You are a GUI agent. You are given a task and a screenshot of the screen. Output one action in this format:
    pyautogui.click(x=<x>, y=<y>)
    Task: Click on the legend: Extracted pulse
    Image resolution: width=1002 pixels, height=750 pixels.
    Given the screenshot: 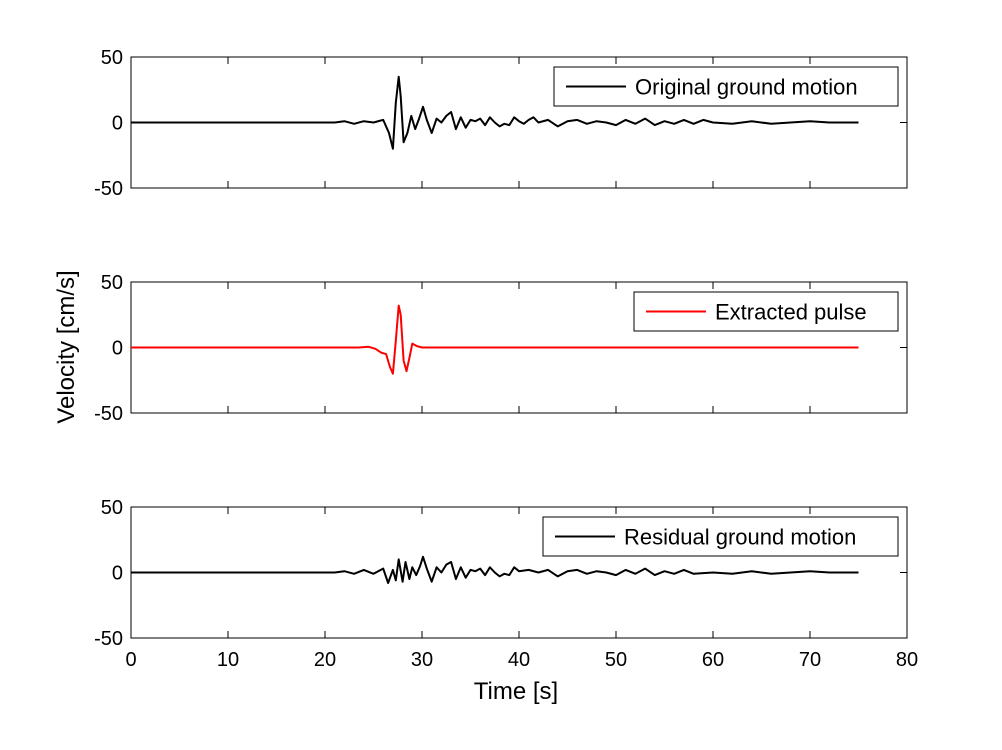 What is the action you would take?
    pyautogui.click(x=766, y=311)
    